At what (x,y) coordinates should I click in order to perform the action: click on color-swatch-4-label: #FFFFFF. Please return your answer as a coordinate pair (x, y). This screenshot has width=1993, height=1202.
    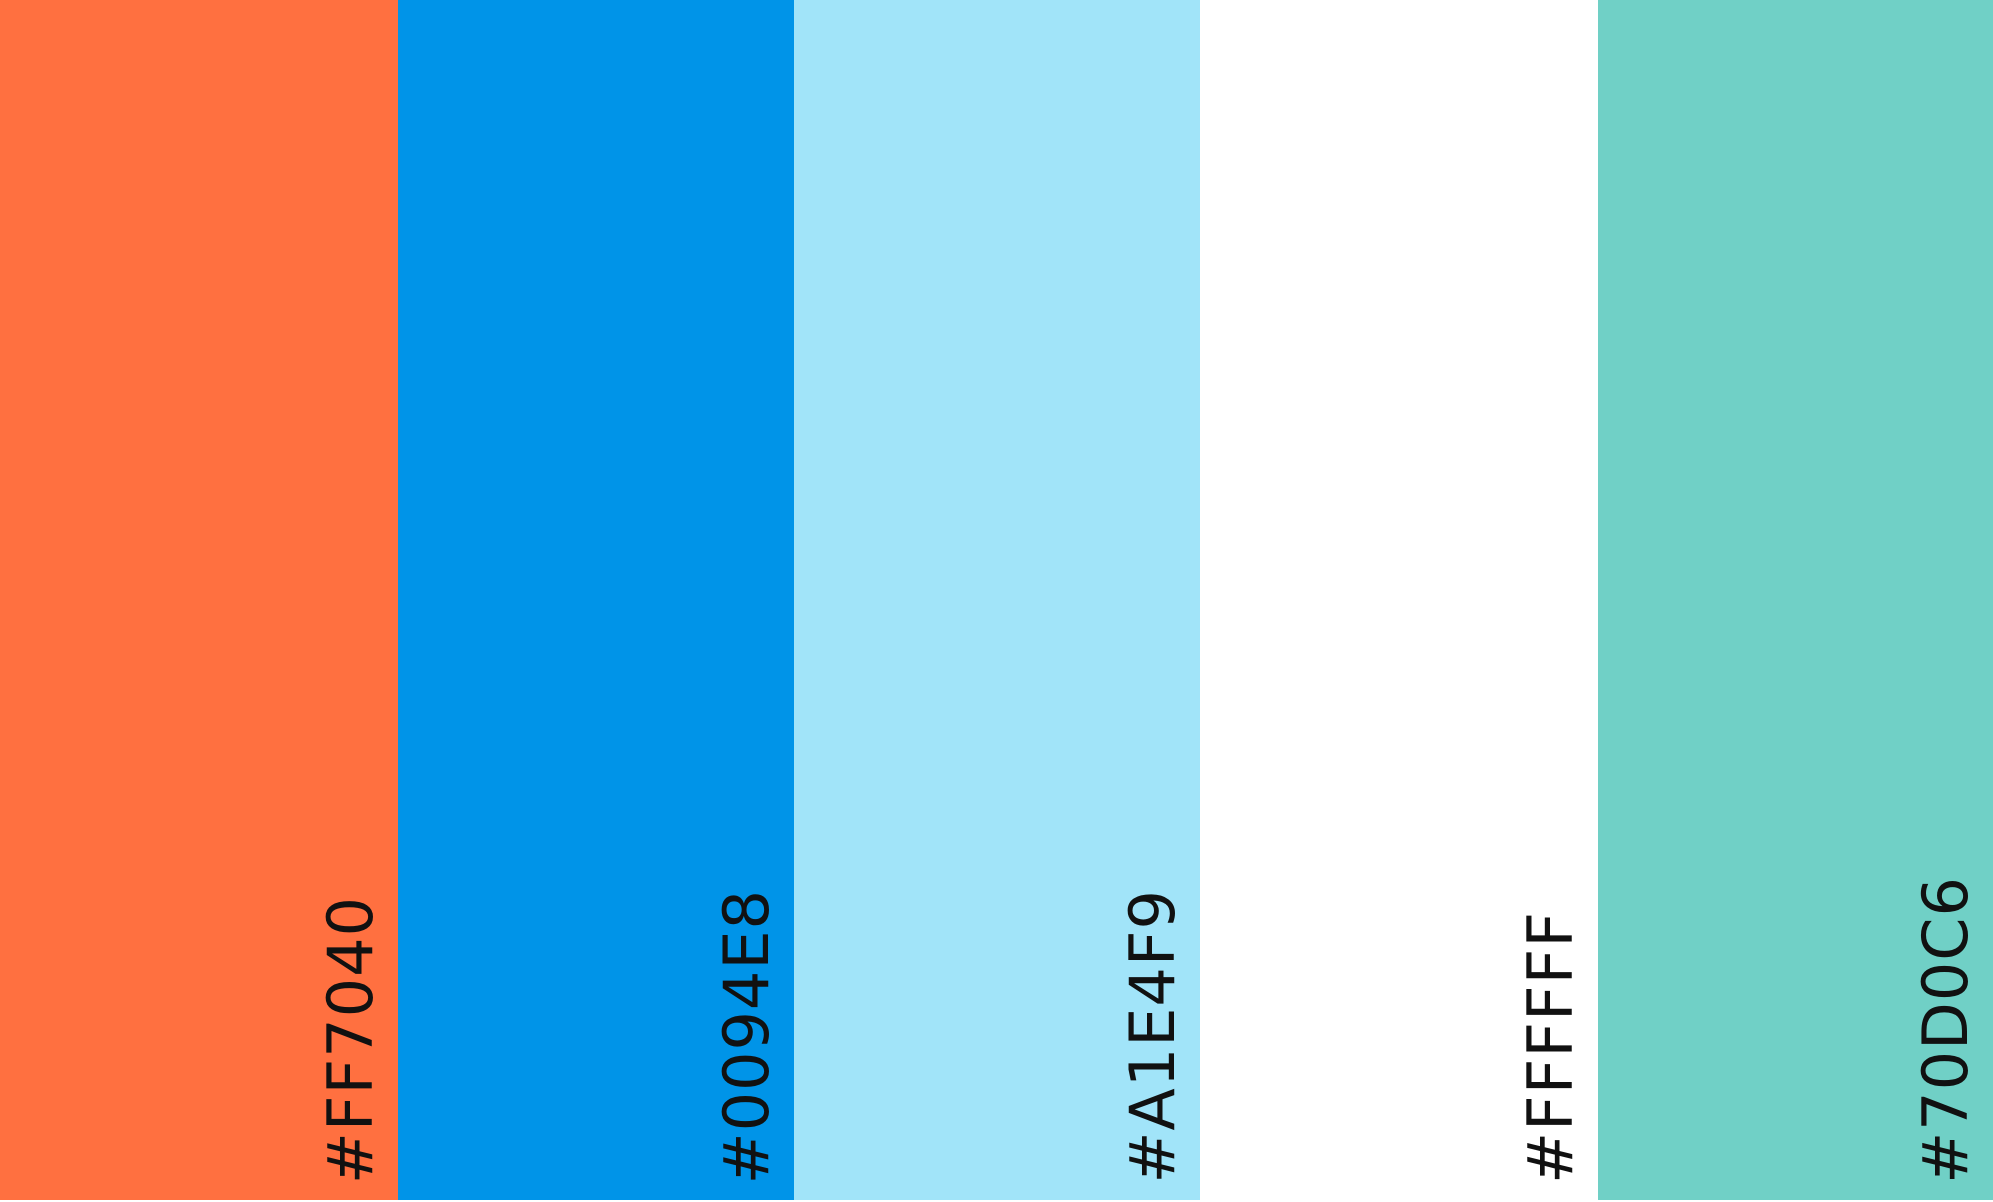
    Looking at the image, I should click on (1550, 1047).